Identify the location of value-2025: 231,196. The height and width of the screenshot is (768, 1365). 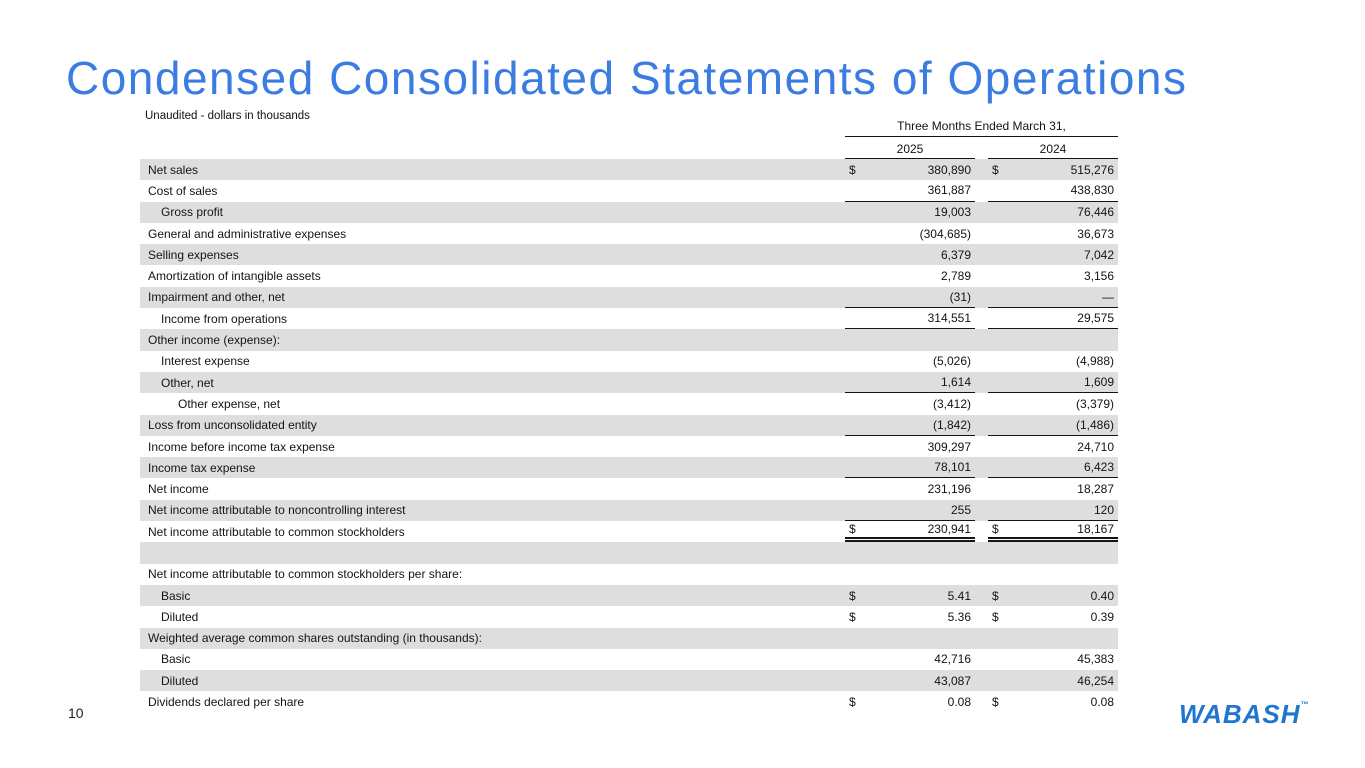
(910, 488).